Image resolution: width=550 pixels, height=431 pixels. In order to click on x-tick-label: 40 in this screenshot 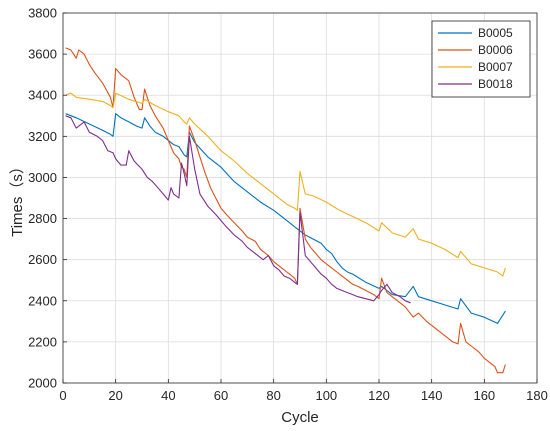, I will do `click(168, 395)`.